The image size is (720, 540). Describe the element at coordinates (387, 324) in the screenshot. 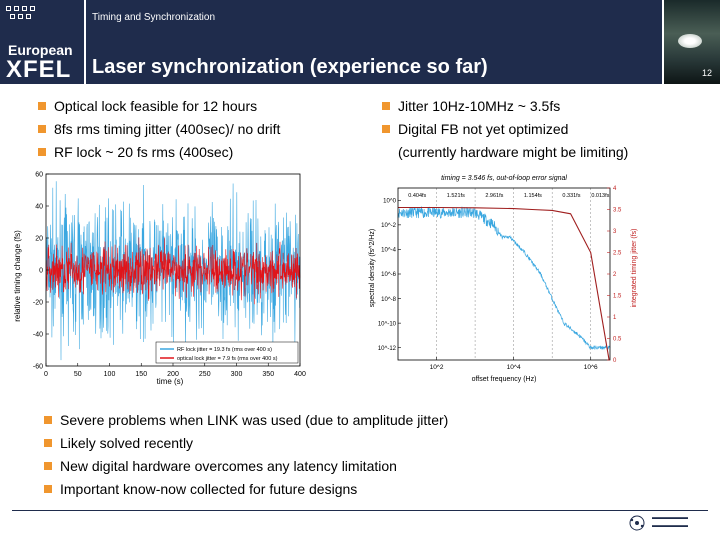

I see `y-tick-label-left: 10^-10` at that location.